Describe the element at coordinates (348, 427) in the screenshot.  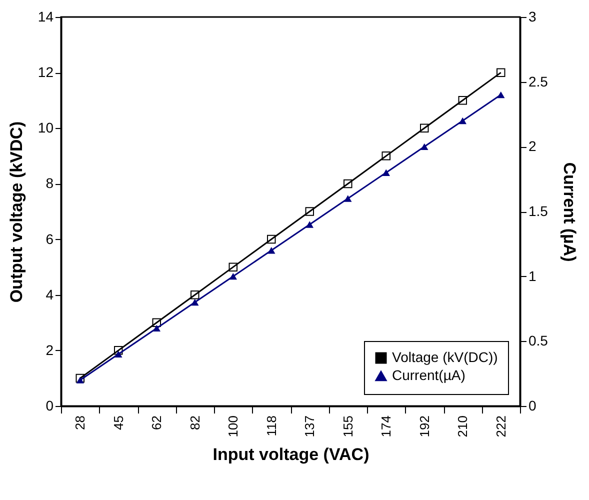
I see `x-tick-label: 155` at that location.